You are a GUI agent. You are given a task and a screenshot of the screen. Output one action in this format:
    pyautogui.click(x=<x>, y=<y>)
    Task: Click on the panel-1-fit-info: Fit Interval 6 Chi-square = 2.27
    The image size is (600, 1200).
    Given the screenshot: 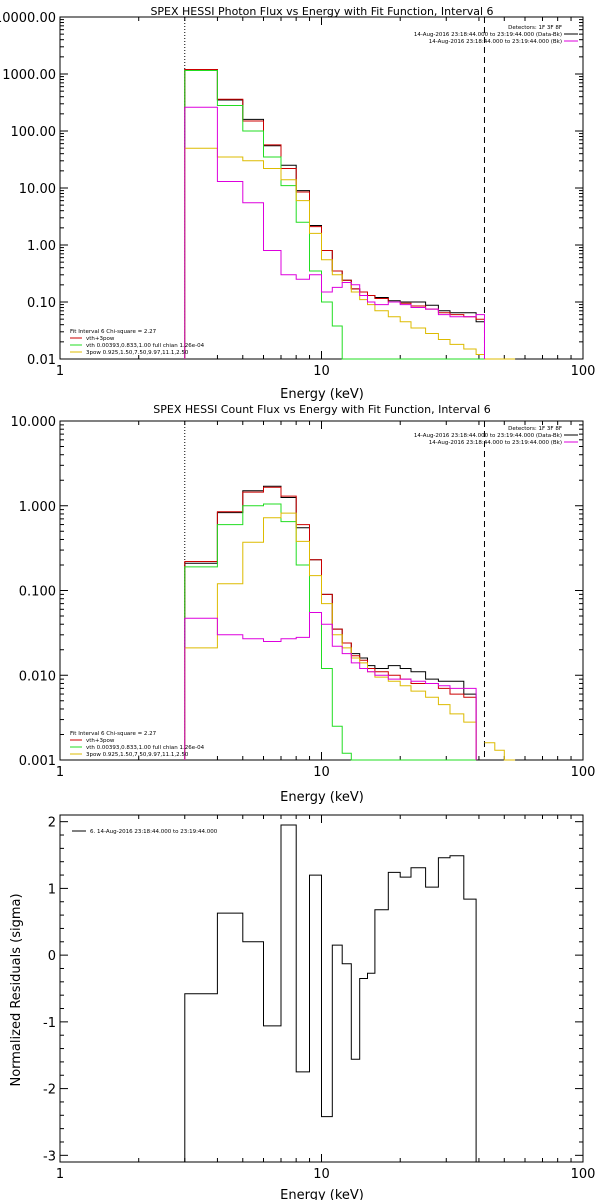 What is the action you would take?
    pyautogui.click(x=113, y=332)
    